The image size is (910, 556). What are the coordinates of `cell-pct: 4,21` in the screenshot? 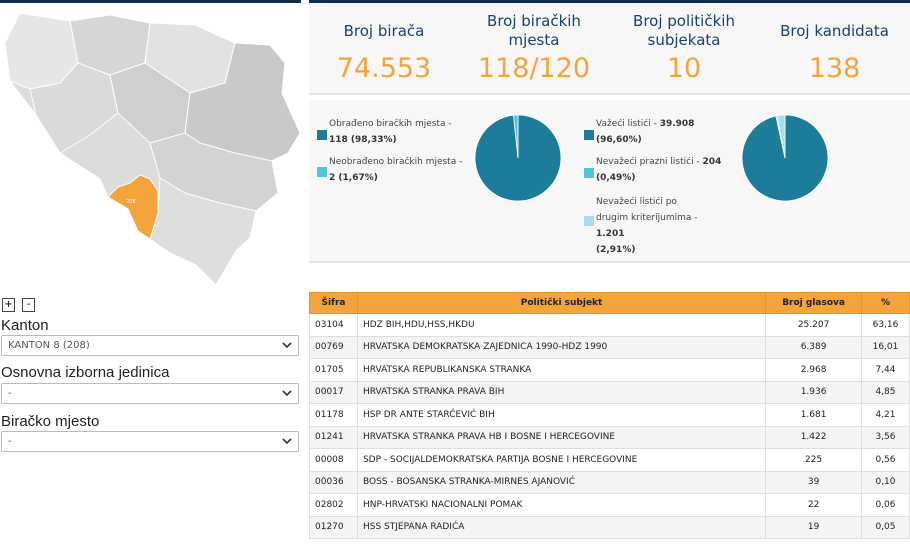 It's located at (885, 415).